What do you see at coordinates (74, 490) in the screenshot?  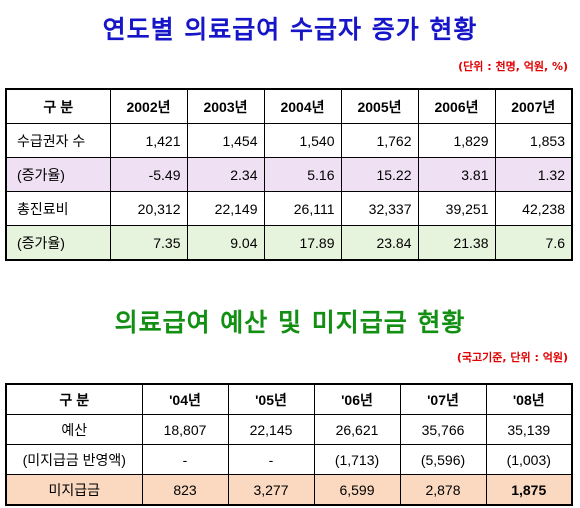 I see `row-label: 미지급금` at bounding box center [74, 490].